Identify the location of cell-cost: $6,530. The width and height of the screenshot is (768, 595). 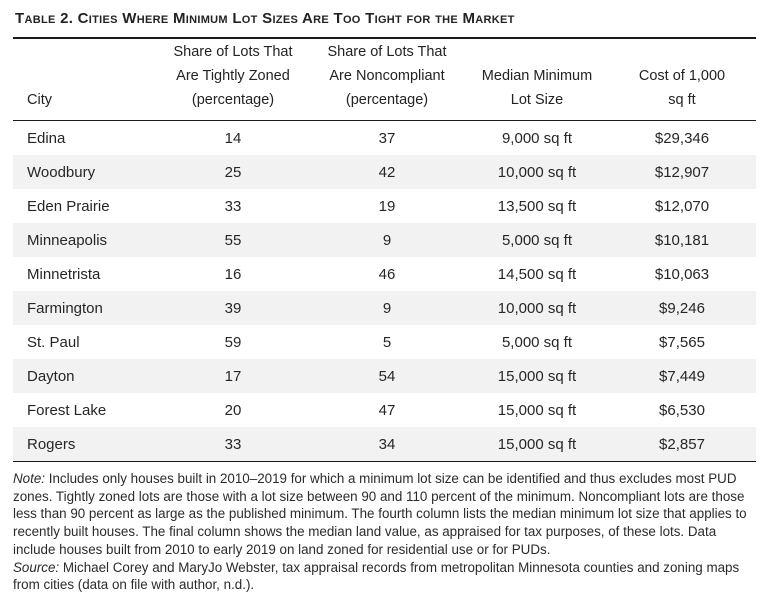
(682, 410).